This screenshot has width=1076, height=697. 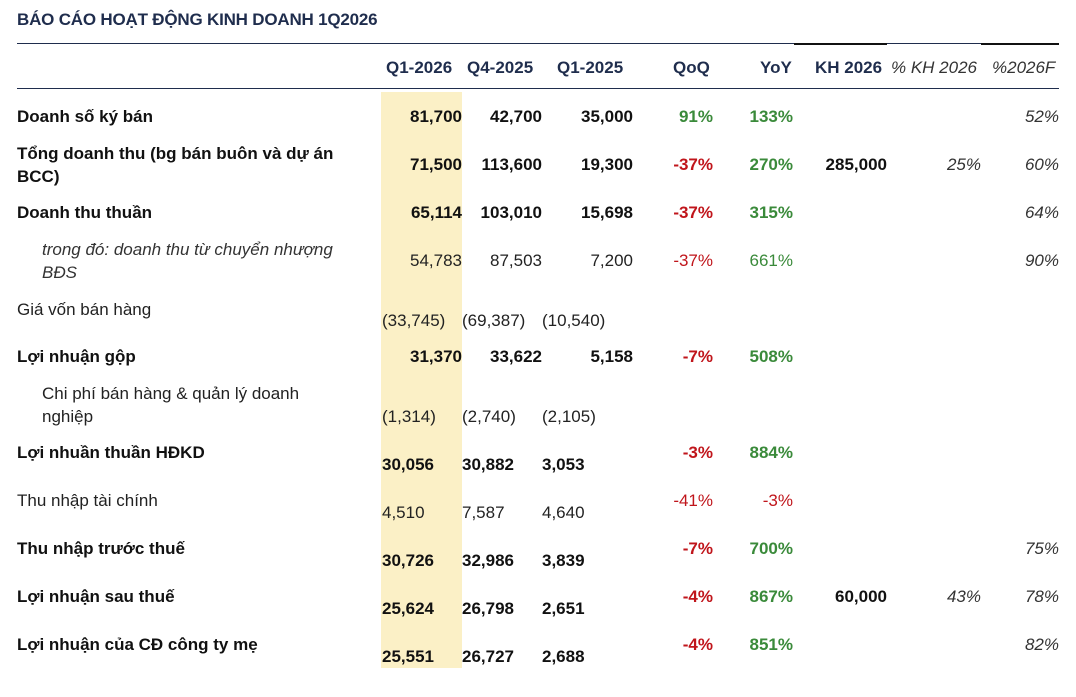 I want to click on cell-yoy: 270%, so click(x=771, y=164).